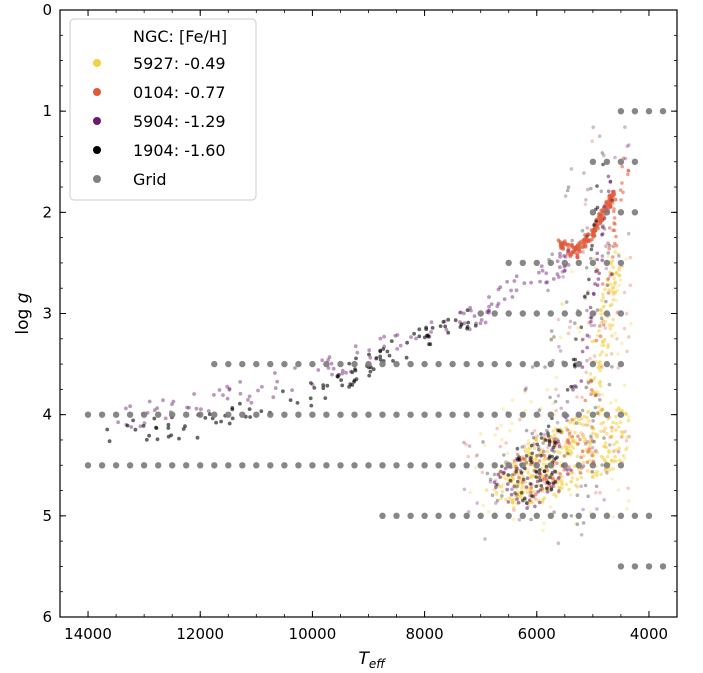 This screenshot has height=673, width=703. What do you see at coordinates (373, 660) in the screenshot?
I see `x-axis-label: Teff` at bounding box center [373, 660].